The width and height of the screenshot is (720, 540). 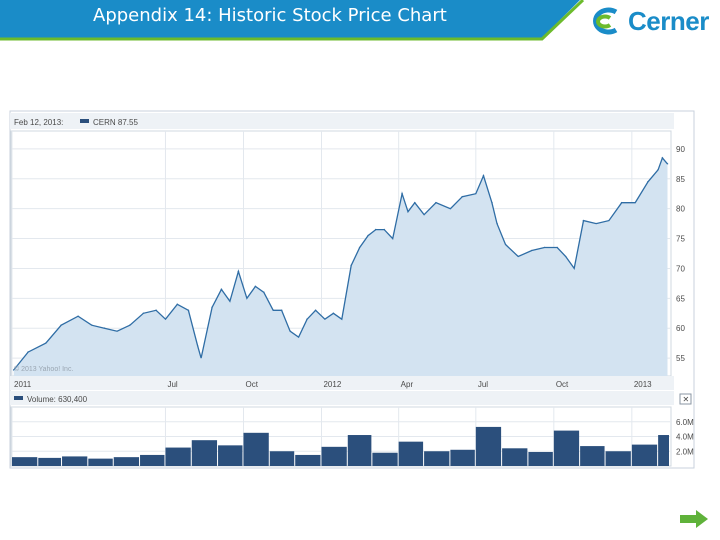 I want to click on x-tick-label: 2013, so click(x=643, y=384).